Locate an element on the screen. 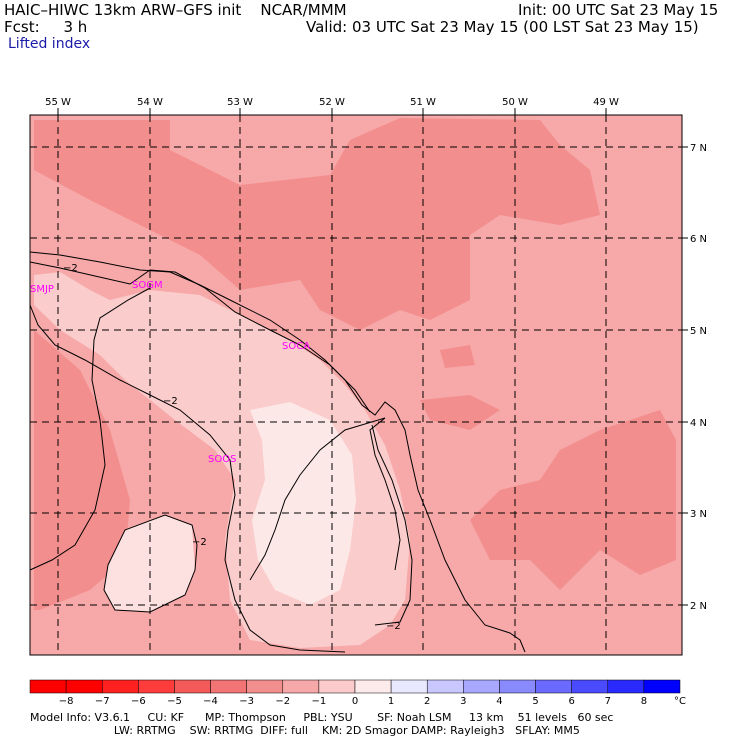  colorbar-label: 4 is located at coordinates (499, 701).